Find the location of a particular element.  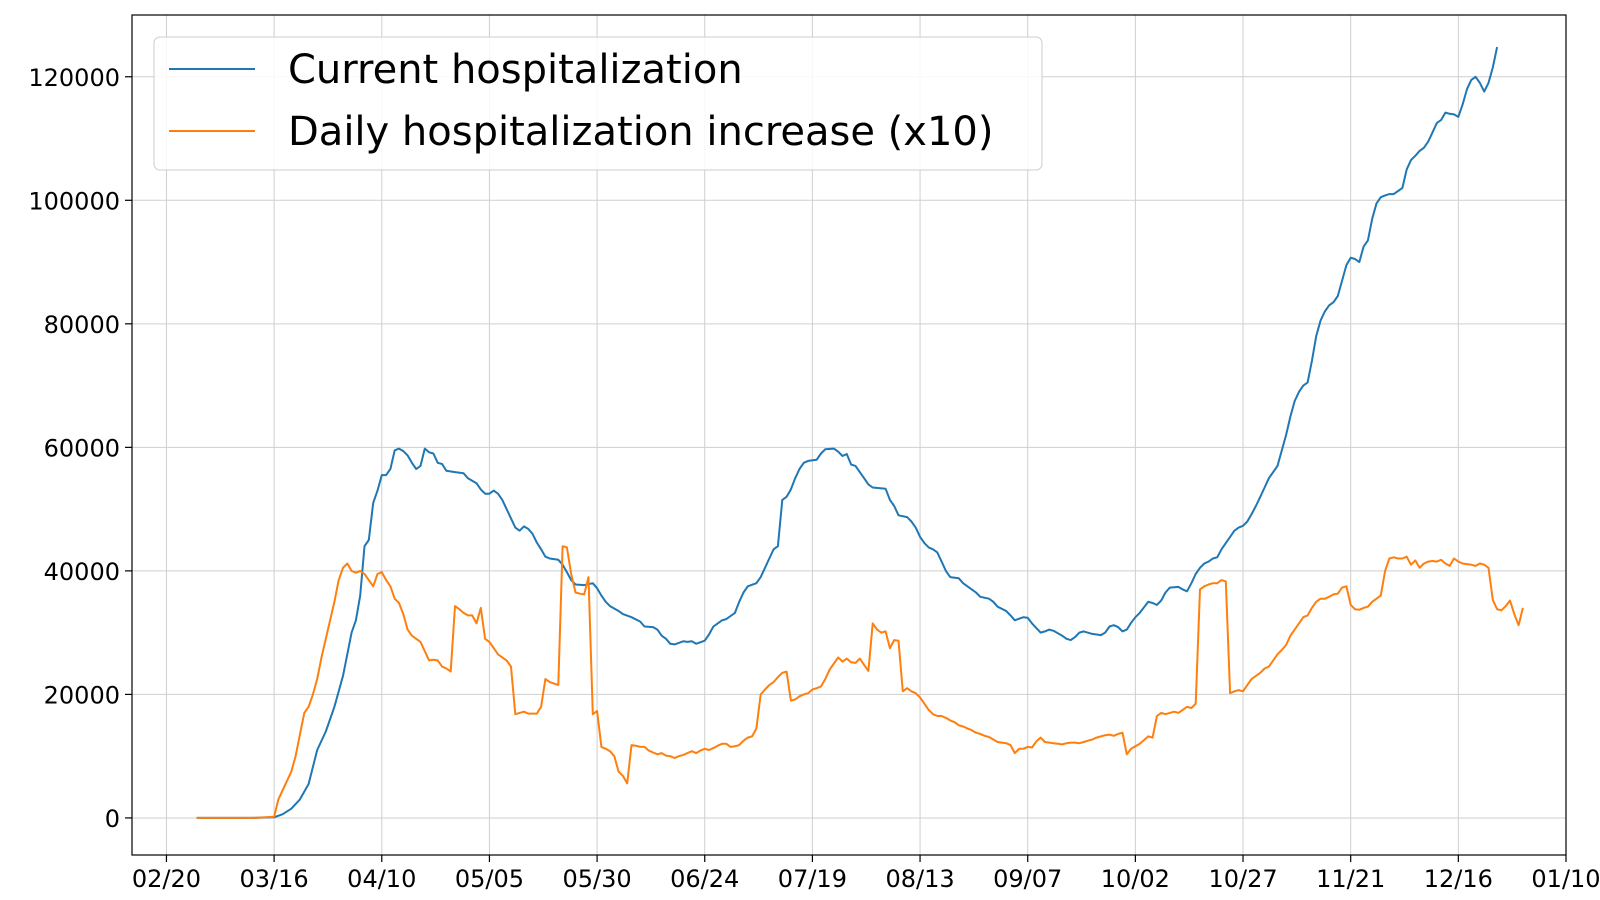

x-tick-label: 06/24 is located at coordinates (704, 879).